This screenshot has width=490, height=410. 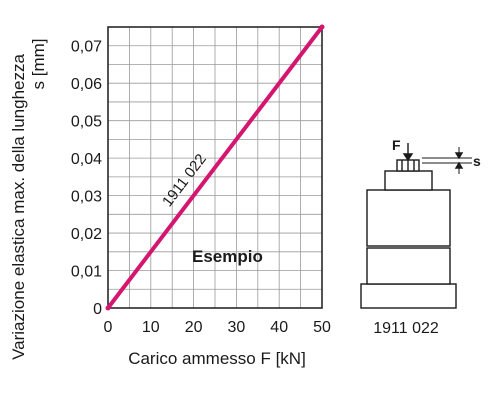 I want to click on example-annotation: Esempio, so click(x=227, y=256).